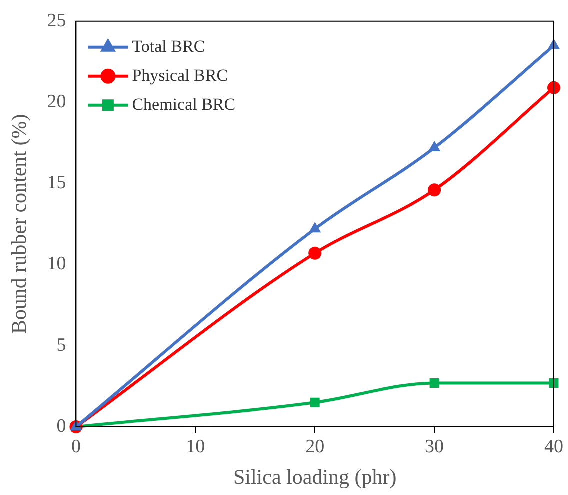 This screenshot has height=495, width=568. I want to click on y-tick-label: 10, so click(56, 264).